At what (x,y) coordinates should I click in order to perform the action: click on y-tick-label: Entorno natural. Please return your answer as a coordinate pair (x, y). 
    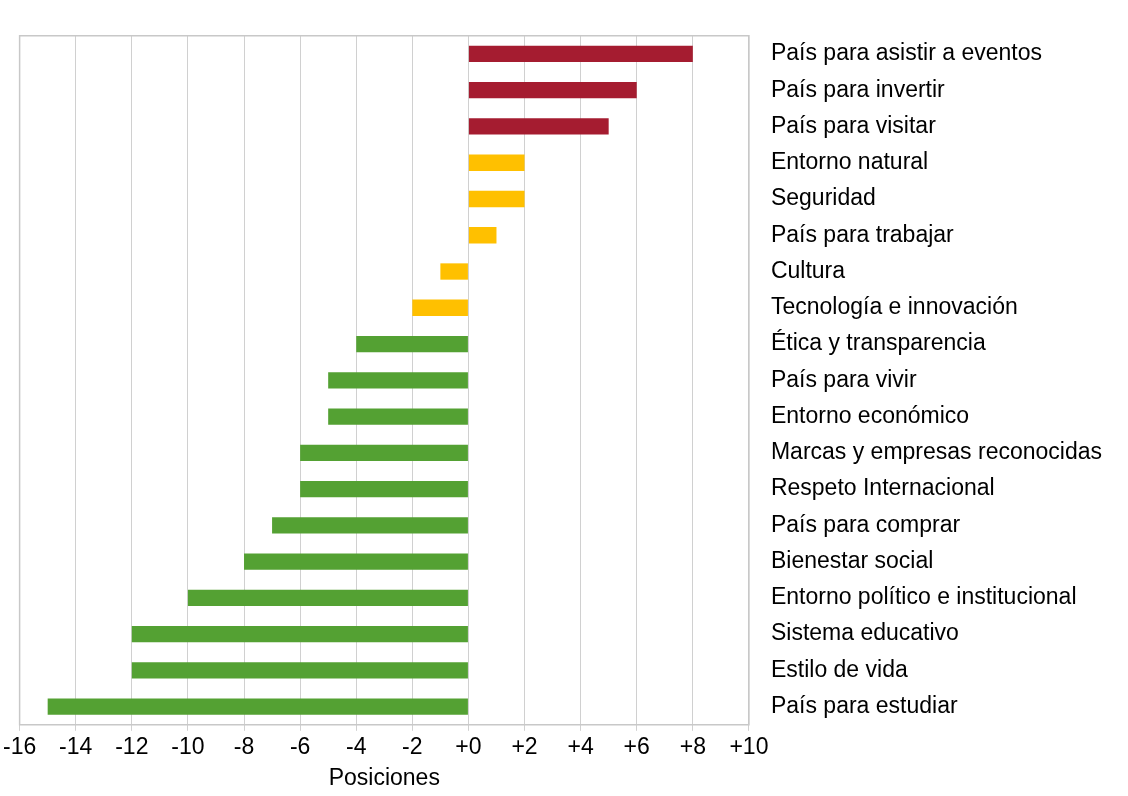
    Looking at the image, I should click on (849, 161).